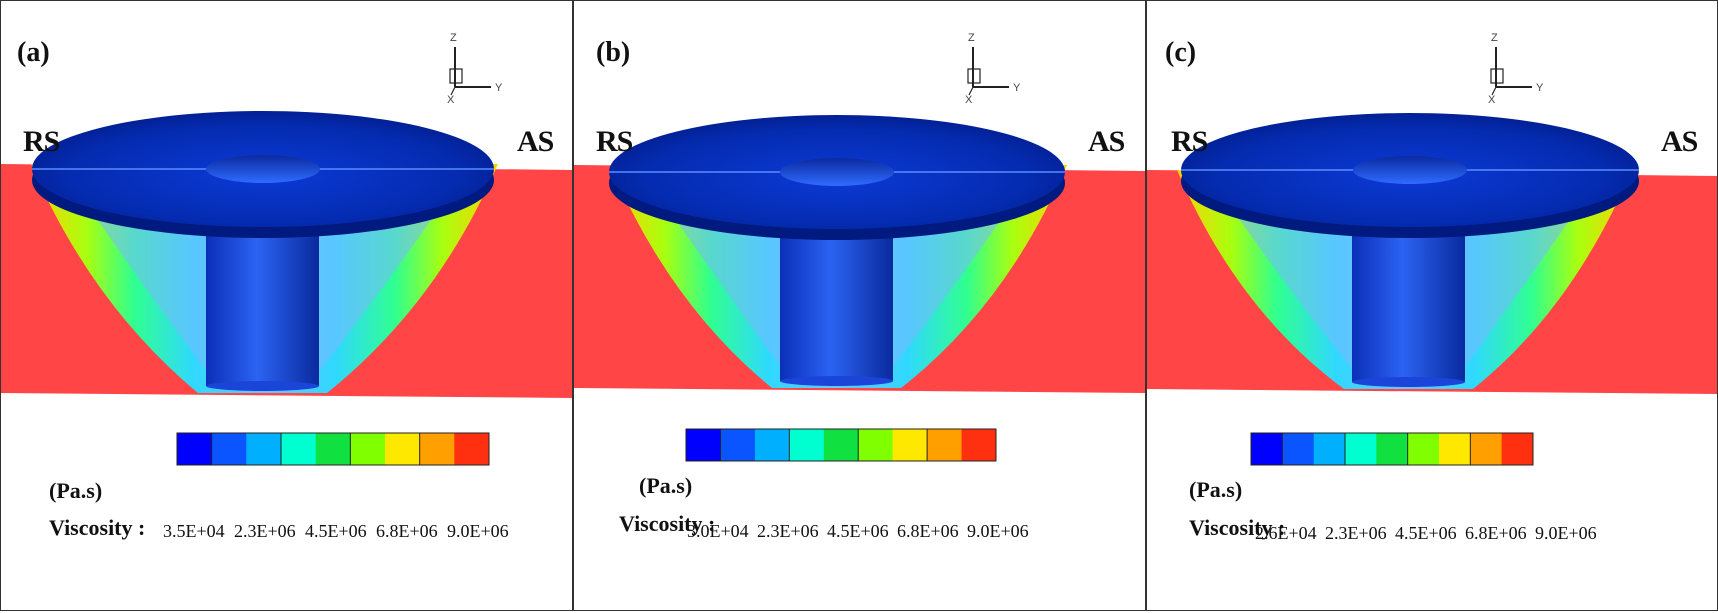 This screenshot has height=613, width=1718. Describe the element at coordinates (613, 52) in the screenshot. I see `panel-label: (b)` at that location.